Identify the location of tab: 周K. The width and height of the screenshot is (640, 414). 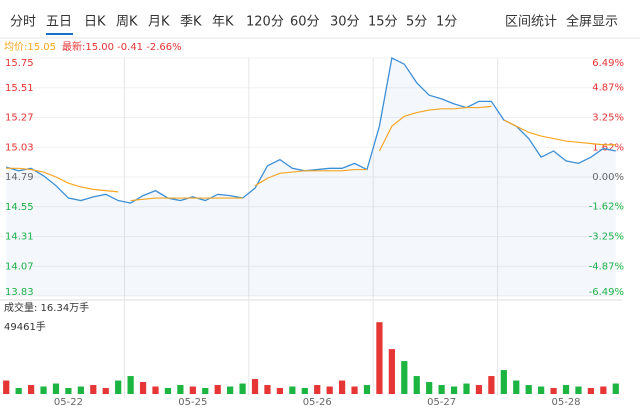
(127, 22).